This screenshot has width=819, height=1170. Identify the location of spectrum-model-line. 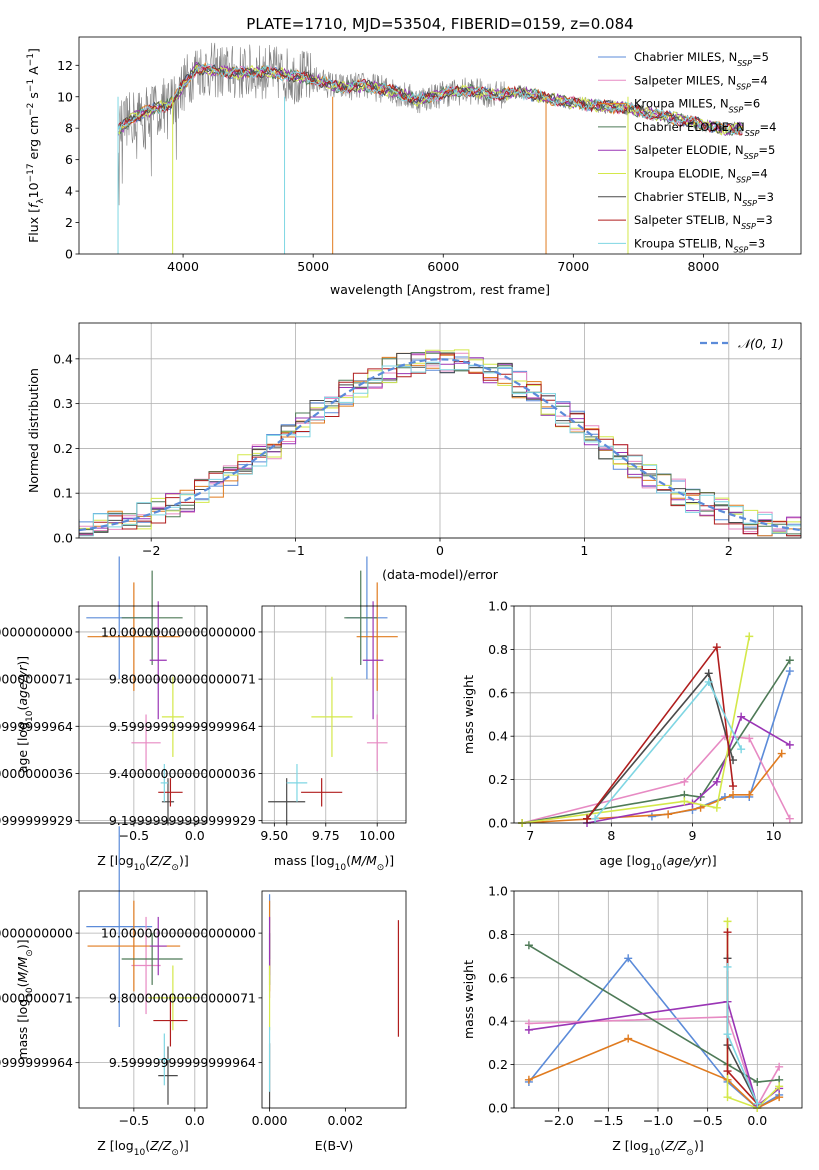
(430, 99).